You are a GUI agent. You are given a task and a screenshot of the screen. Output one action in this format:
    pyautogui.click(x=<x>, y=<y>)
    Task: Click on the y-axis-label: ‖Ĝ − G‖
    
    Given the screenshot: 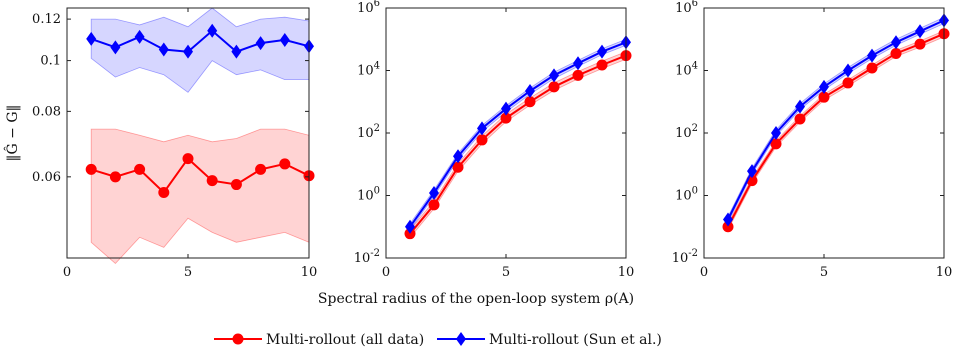 What is the action you would take?
    pyautogui.click(x=12, y=133)
    